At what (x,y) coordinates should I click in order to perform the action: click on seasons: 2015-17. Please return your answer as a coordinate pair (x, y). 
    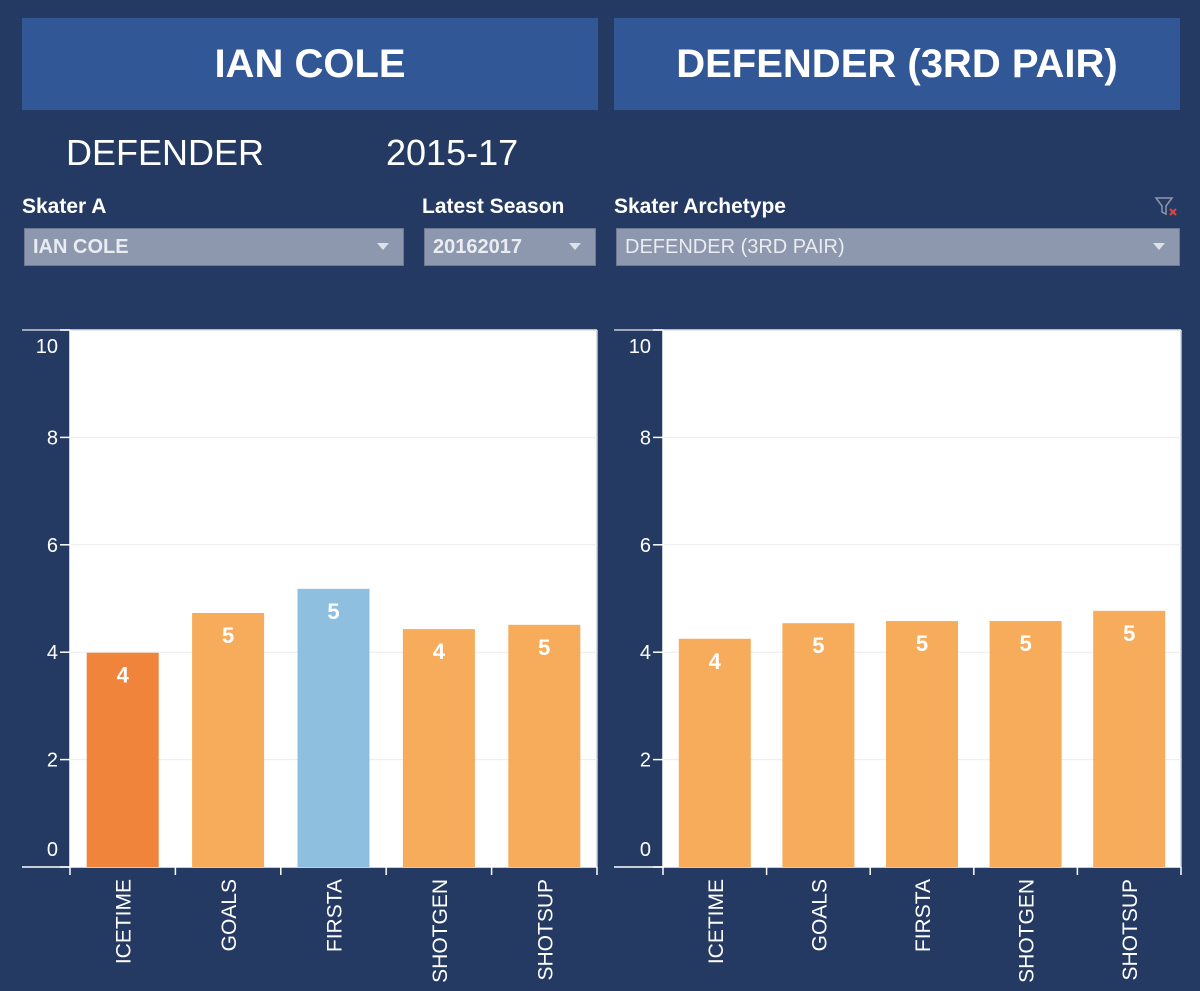
    Looking at the image, I should click on (452, 152).